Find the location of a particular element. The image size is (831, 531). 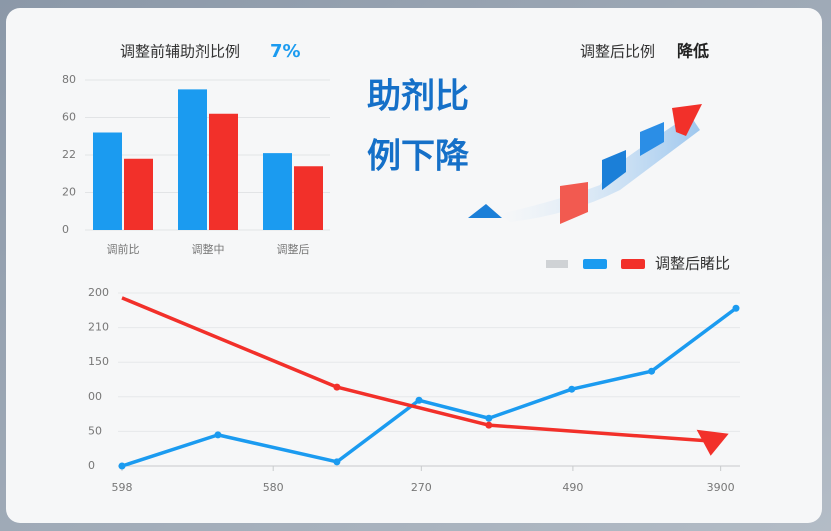

x-tick-label: 调前比 is located at coordinates (123, 249).